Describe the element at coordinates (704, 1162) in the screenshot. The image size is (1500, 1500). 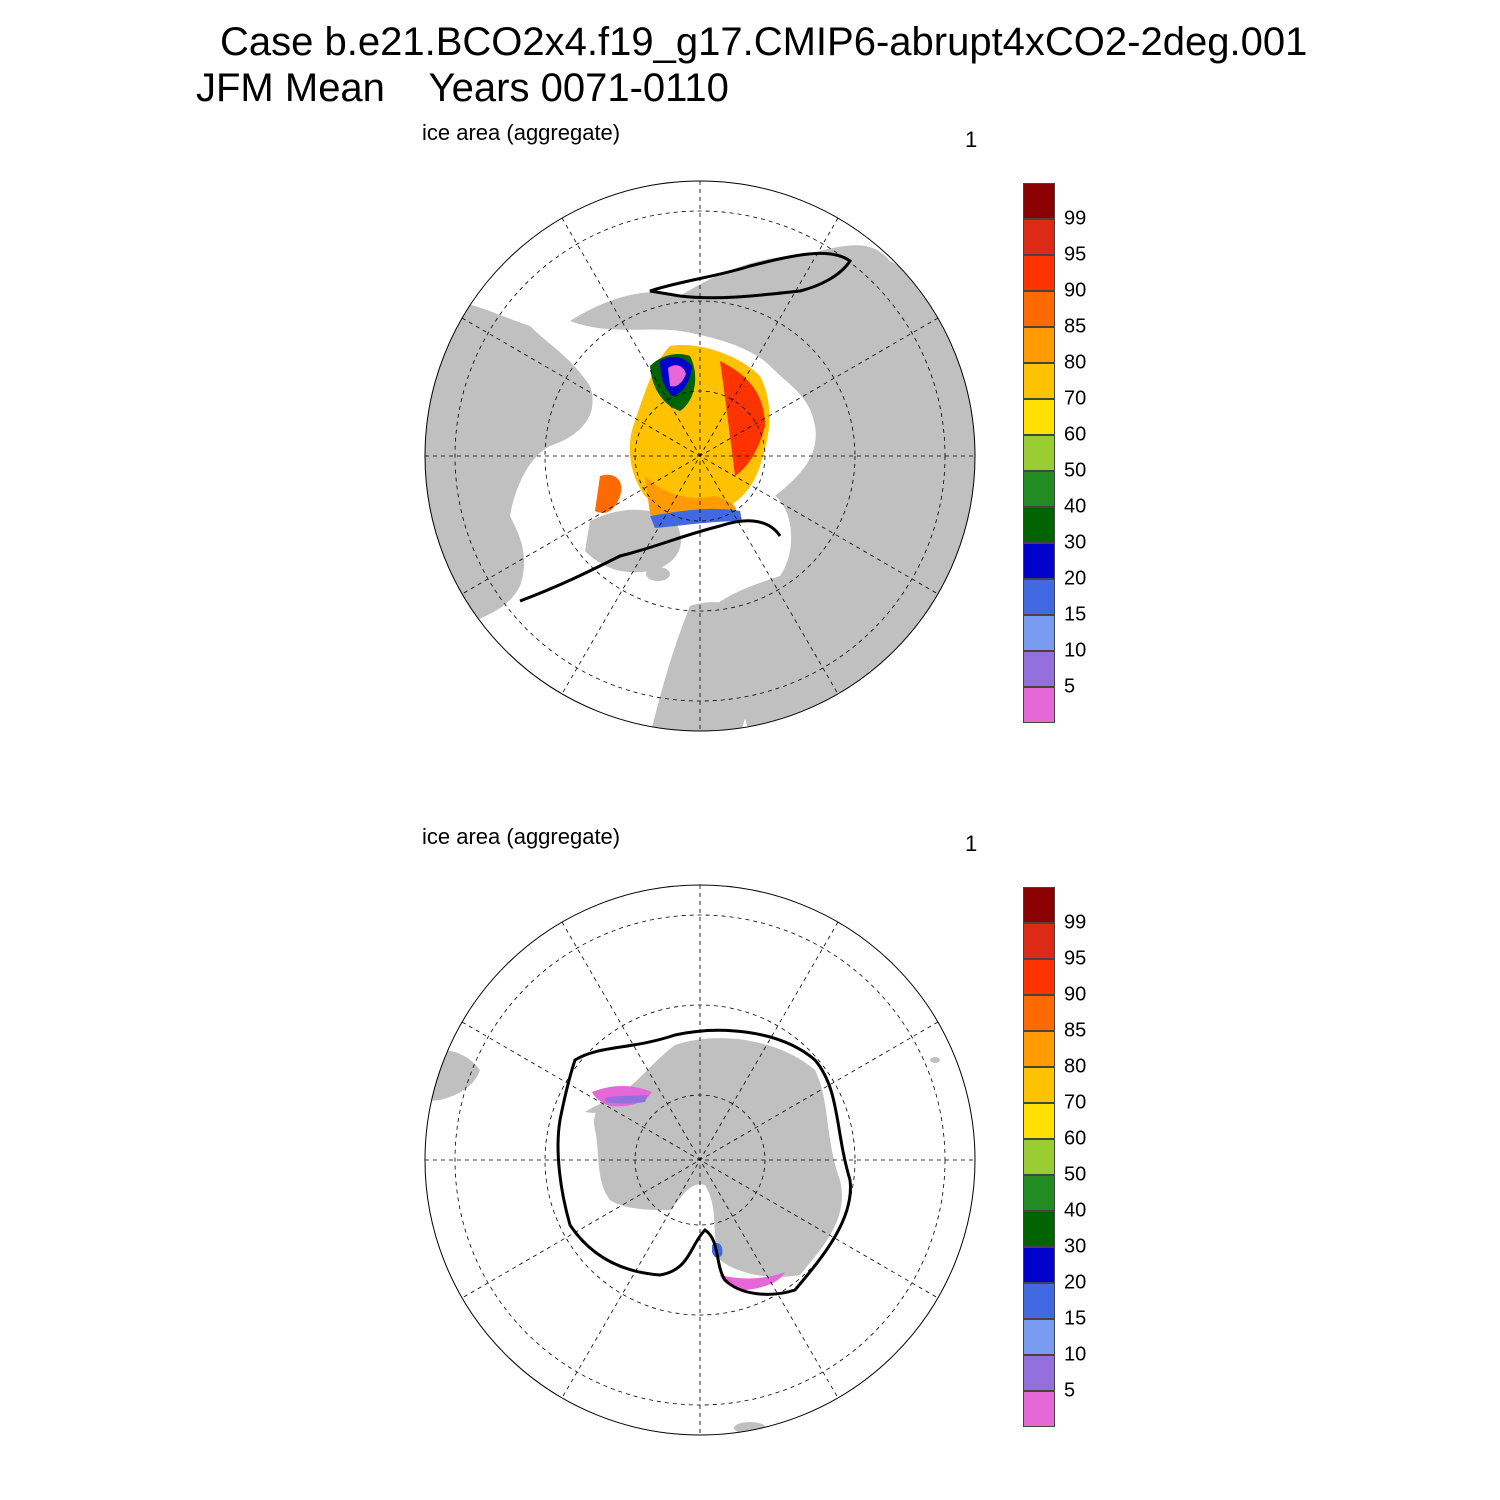
I see `ice-edge-contour-south` at that location.